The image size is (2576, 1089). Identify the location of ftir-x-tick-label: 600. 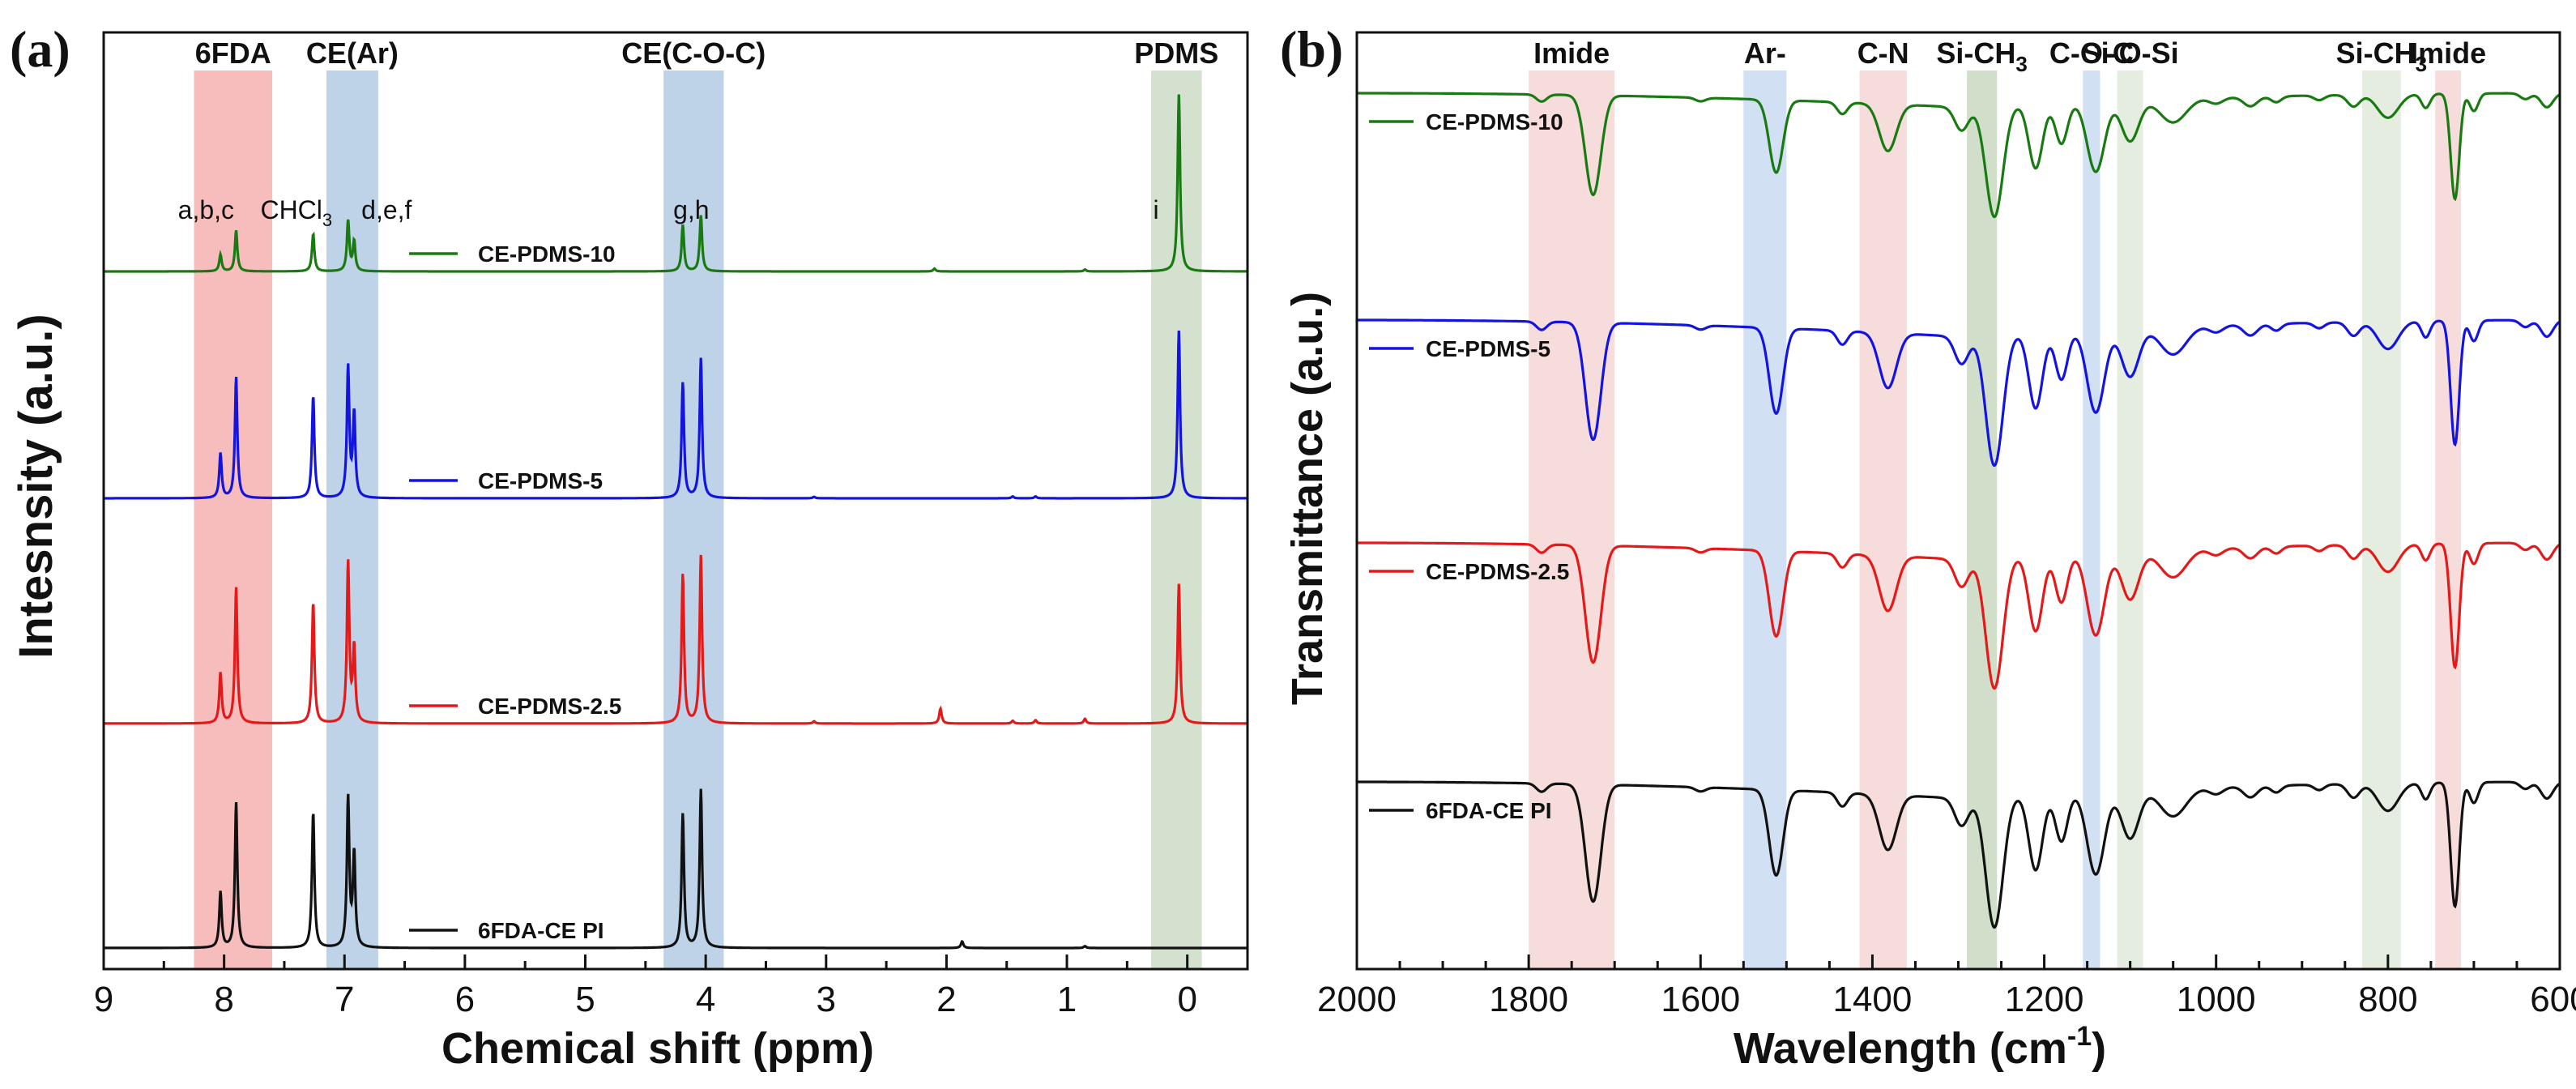
(2553, 999).